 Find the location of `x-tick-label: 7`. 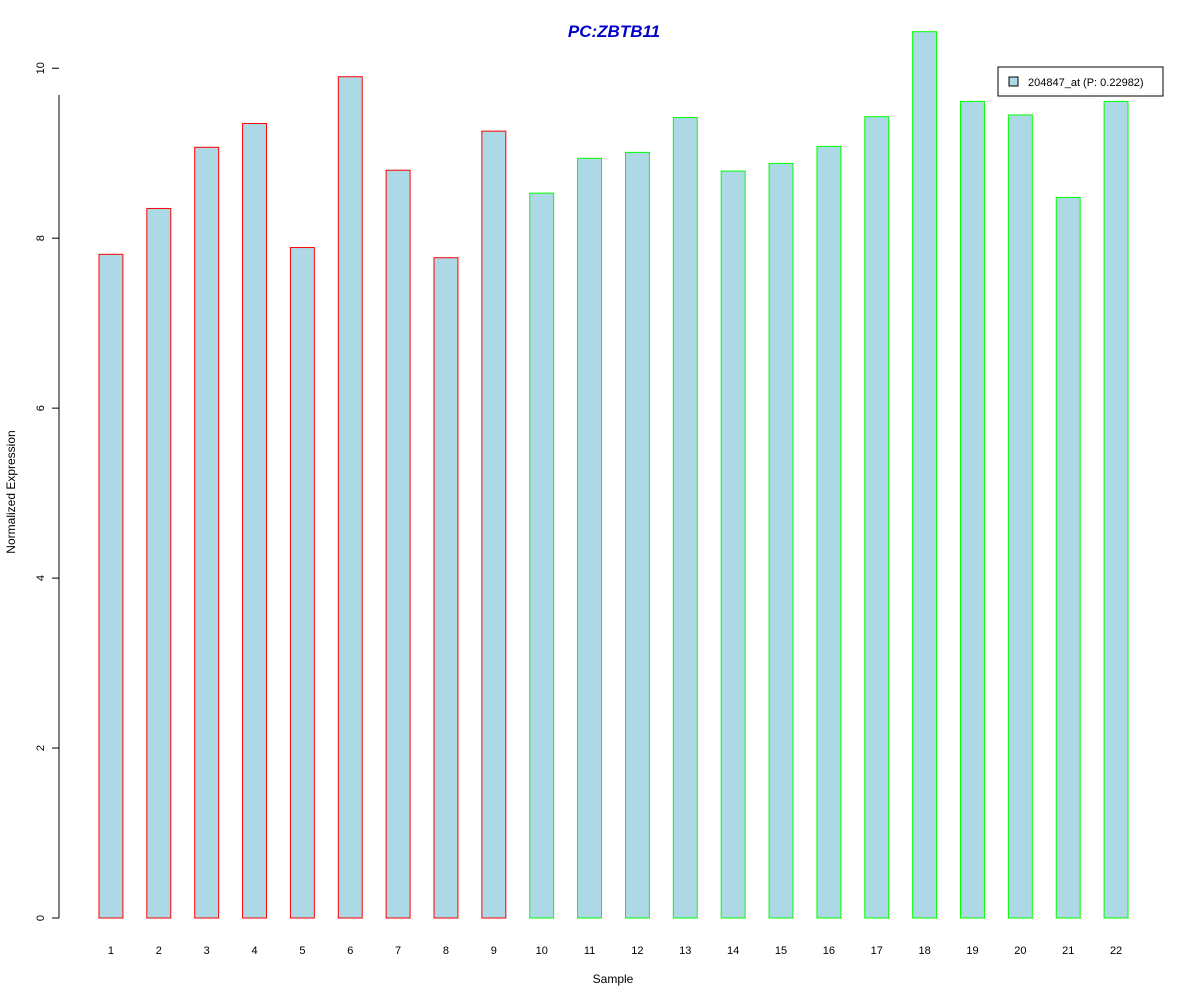

x-tick-label: 7 is located at coordinates (398, 951).